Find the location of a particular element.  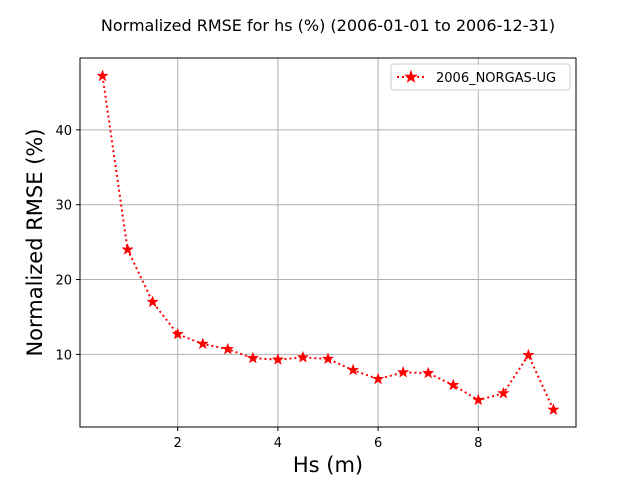

legend-label: 2006_NORGAS-UG is located at coordinates (496, 78).